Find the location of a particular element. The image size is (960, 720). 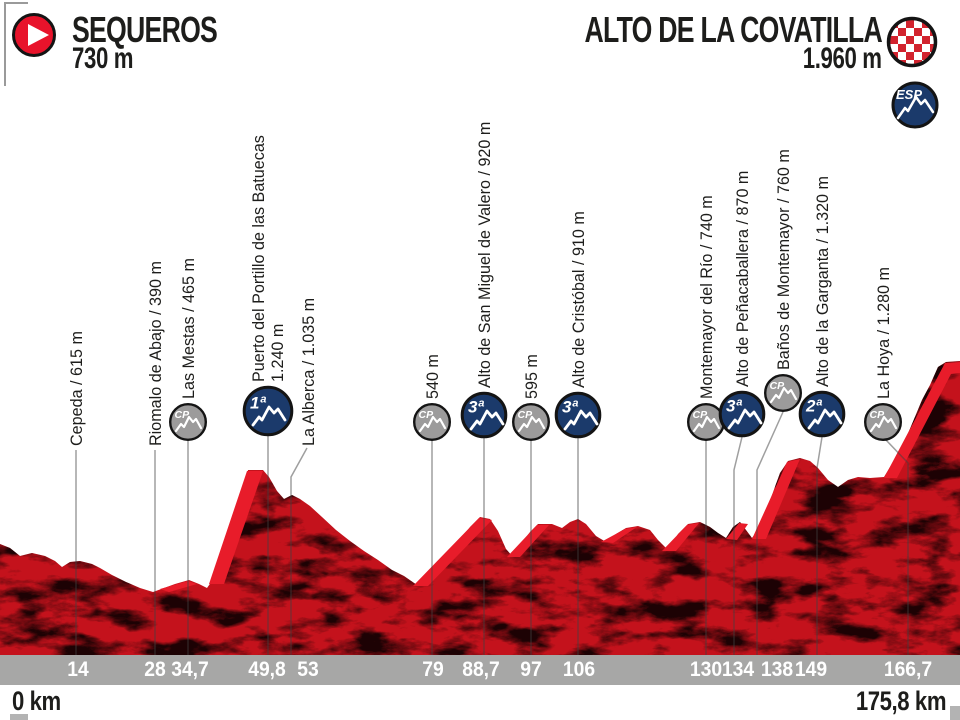

waypoint-label: Riomalo de Abajo / 390 m is located at coordinates (155, 353).